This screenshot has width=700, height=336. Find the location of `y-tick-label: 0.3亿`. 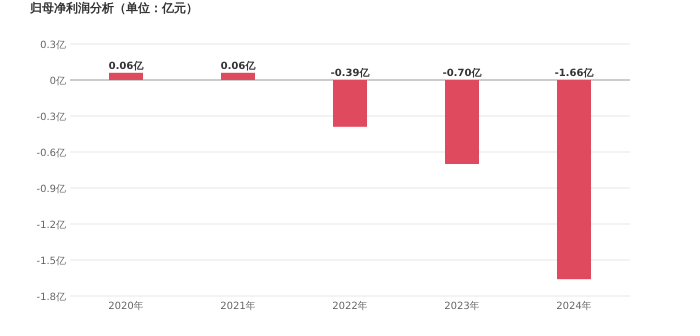

y-tick-label: 0.3亿 is located at coordinates (53, 45).